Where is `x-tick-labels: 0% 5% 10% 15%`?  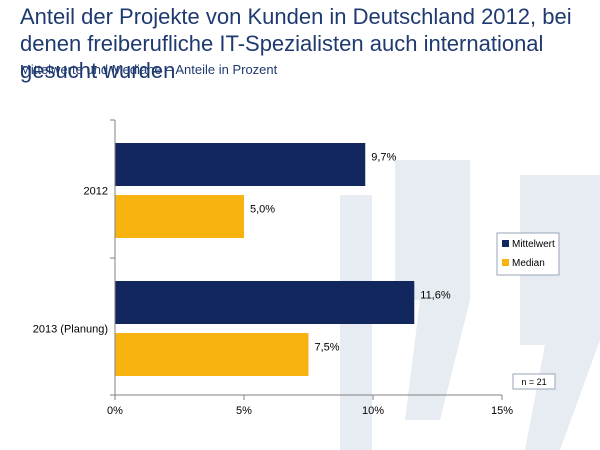 x-tick-labels: 0% 5% 10% 15% is located at coordinates (310, 411).